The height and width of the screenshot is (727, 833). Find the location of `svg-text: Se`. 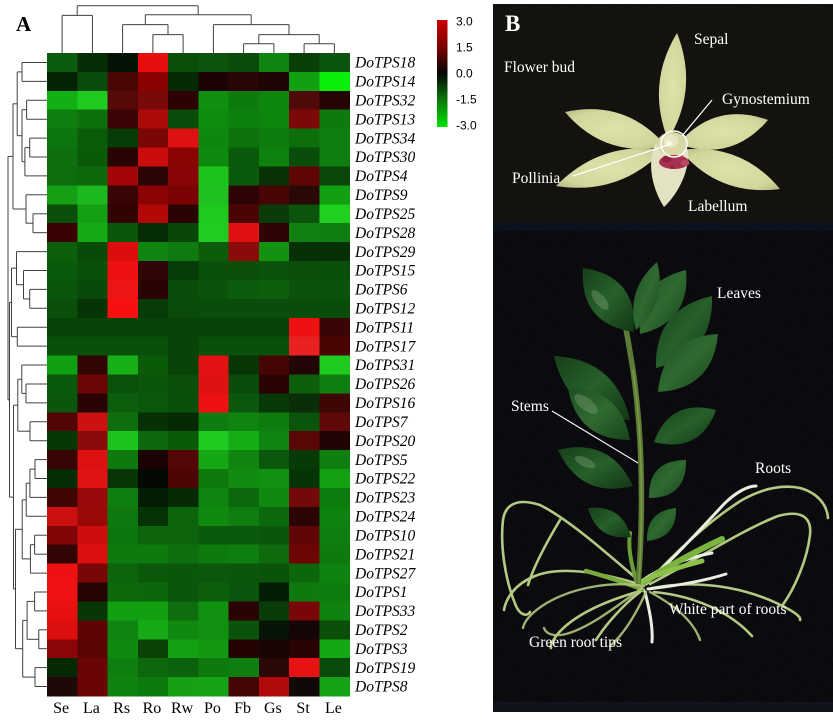

svg-text: Se is located at coordinates (61, 708).